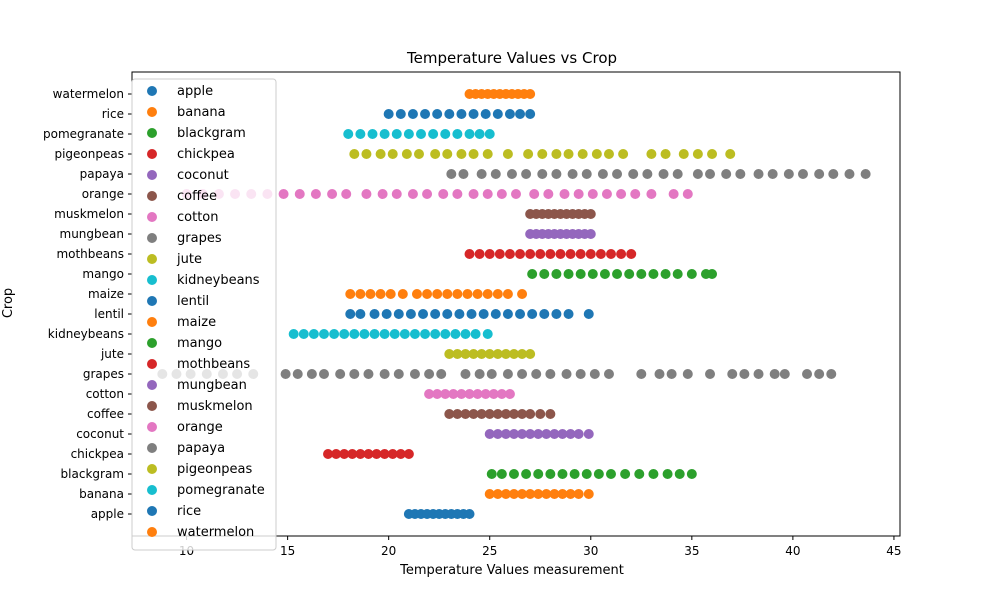  Describe the element at coordinates (511, 58) in the screenshot. I see `chart-title: Temperature Values vs Crop` at that location.